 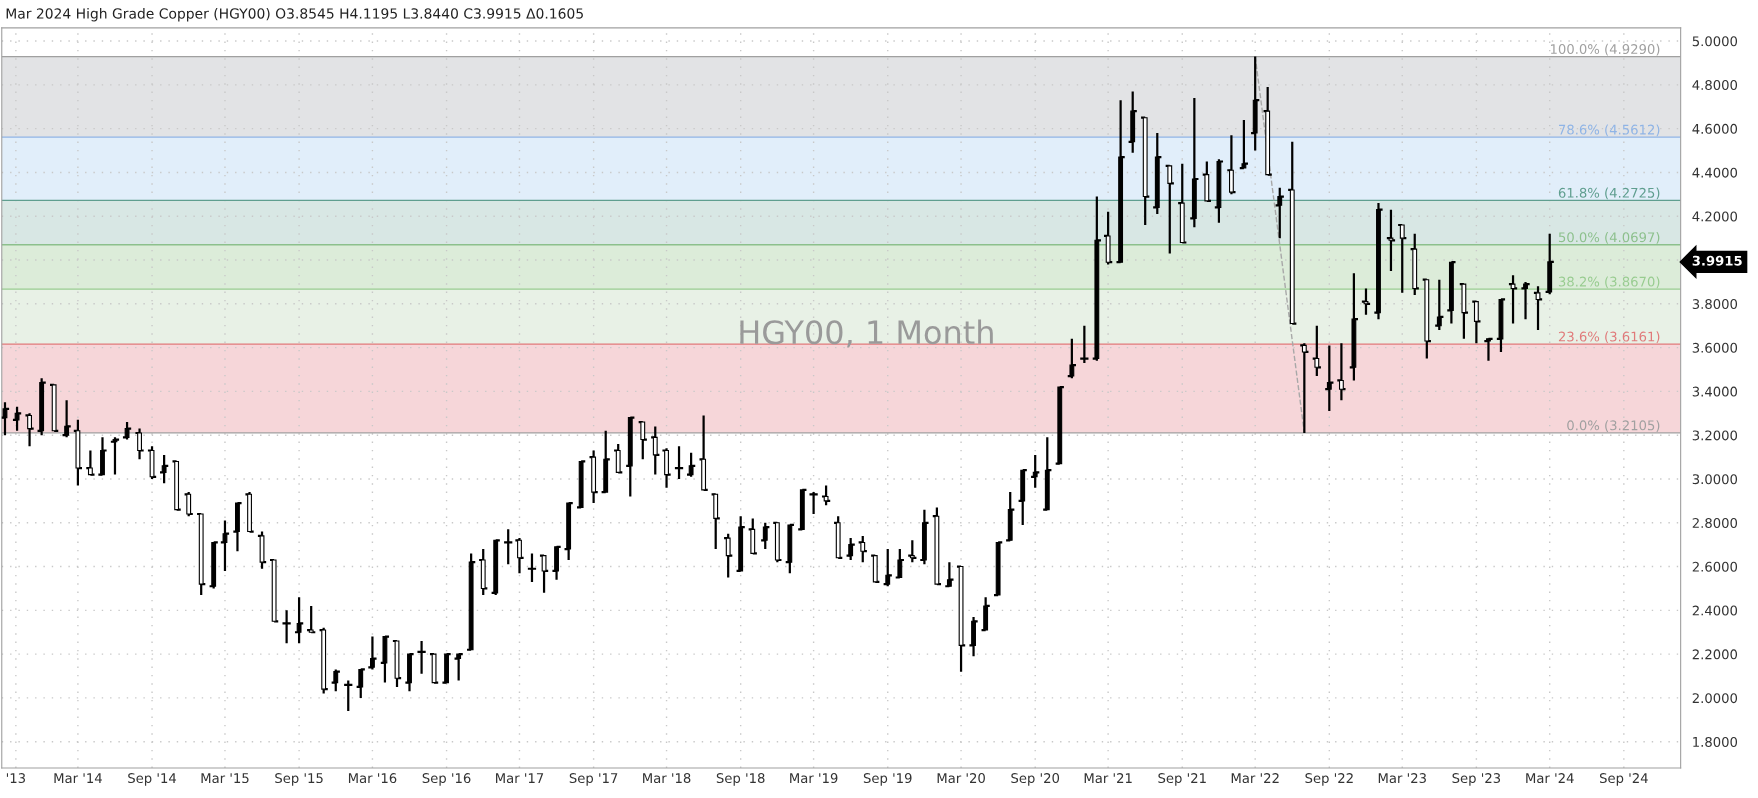 I want to click on x-tick-label: Mar '24, so click(x=1550, y=778).